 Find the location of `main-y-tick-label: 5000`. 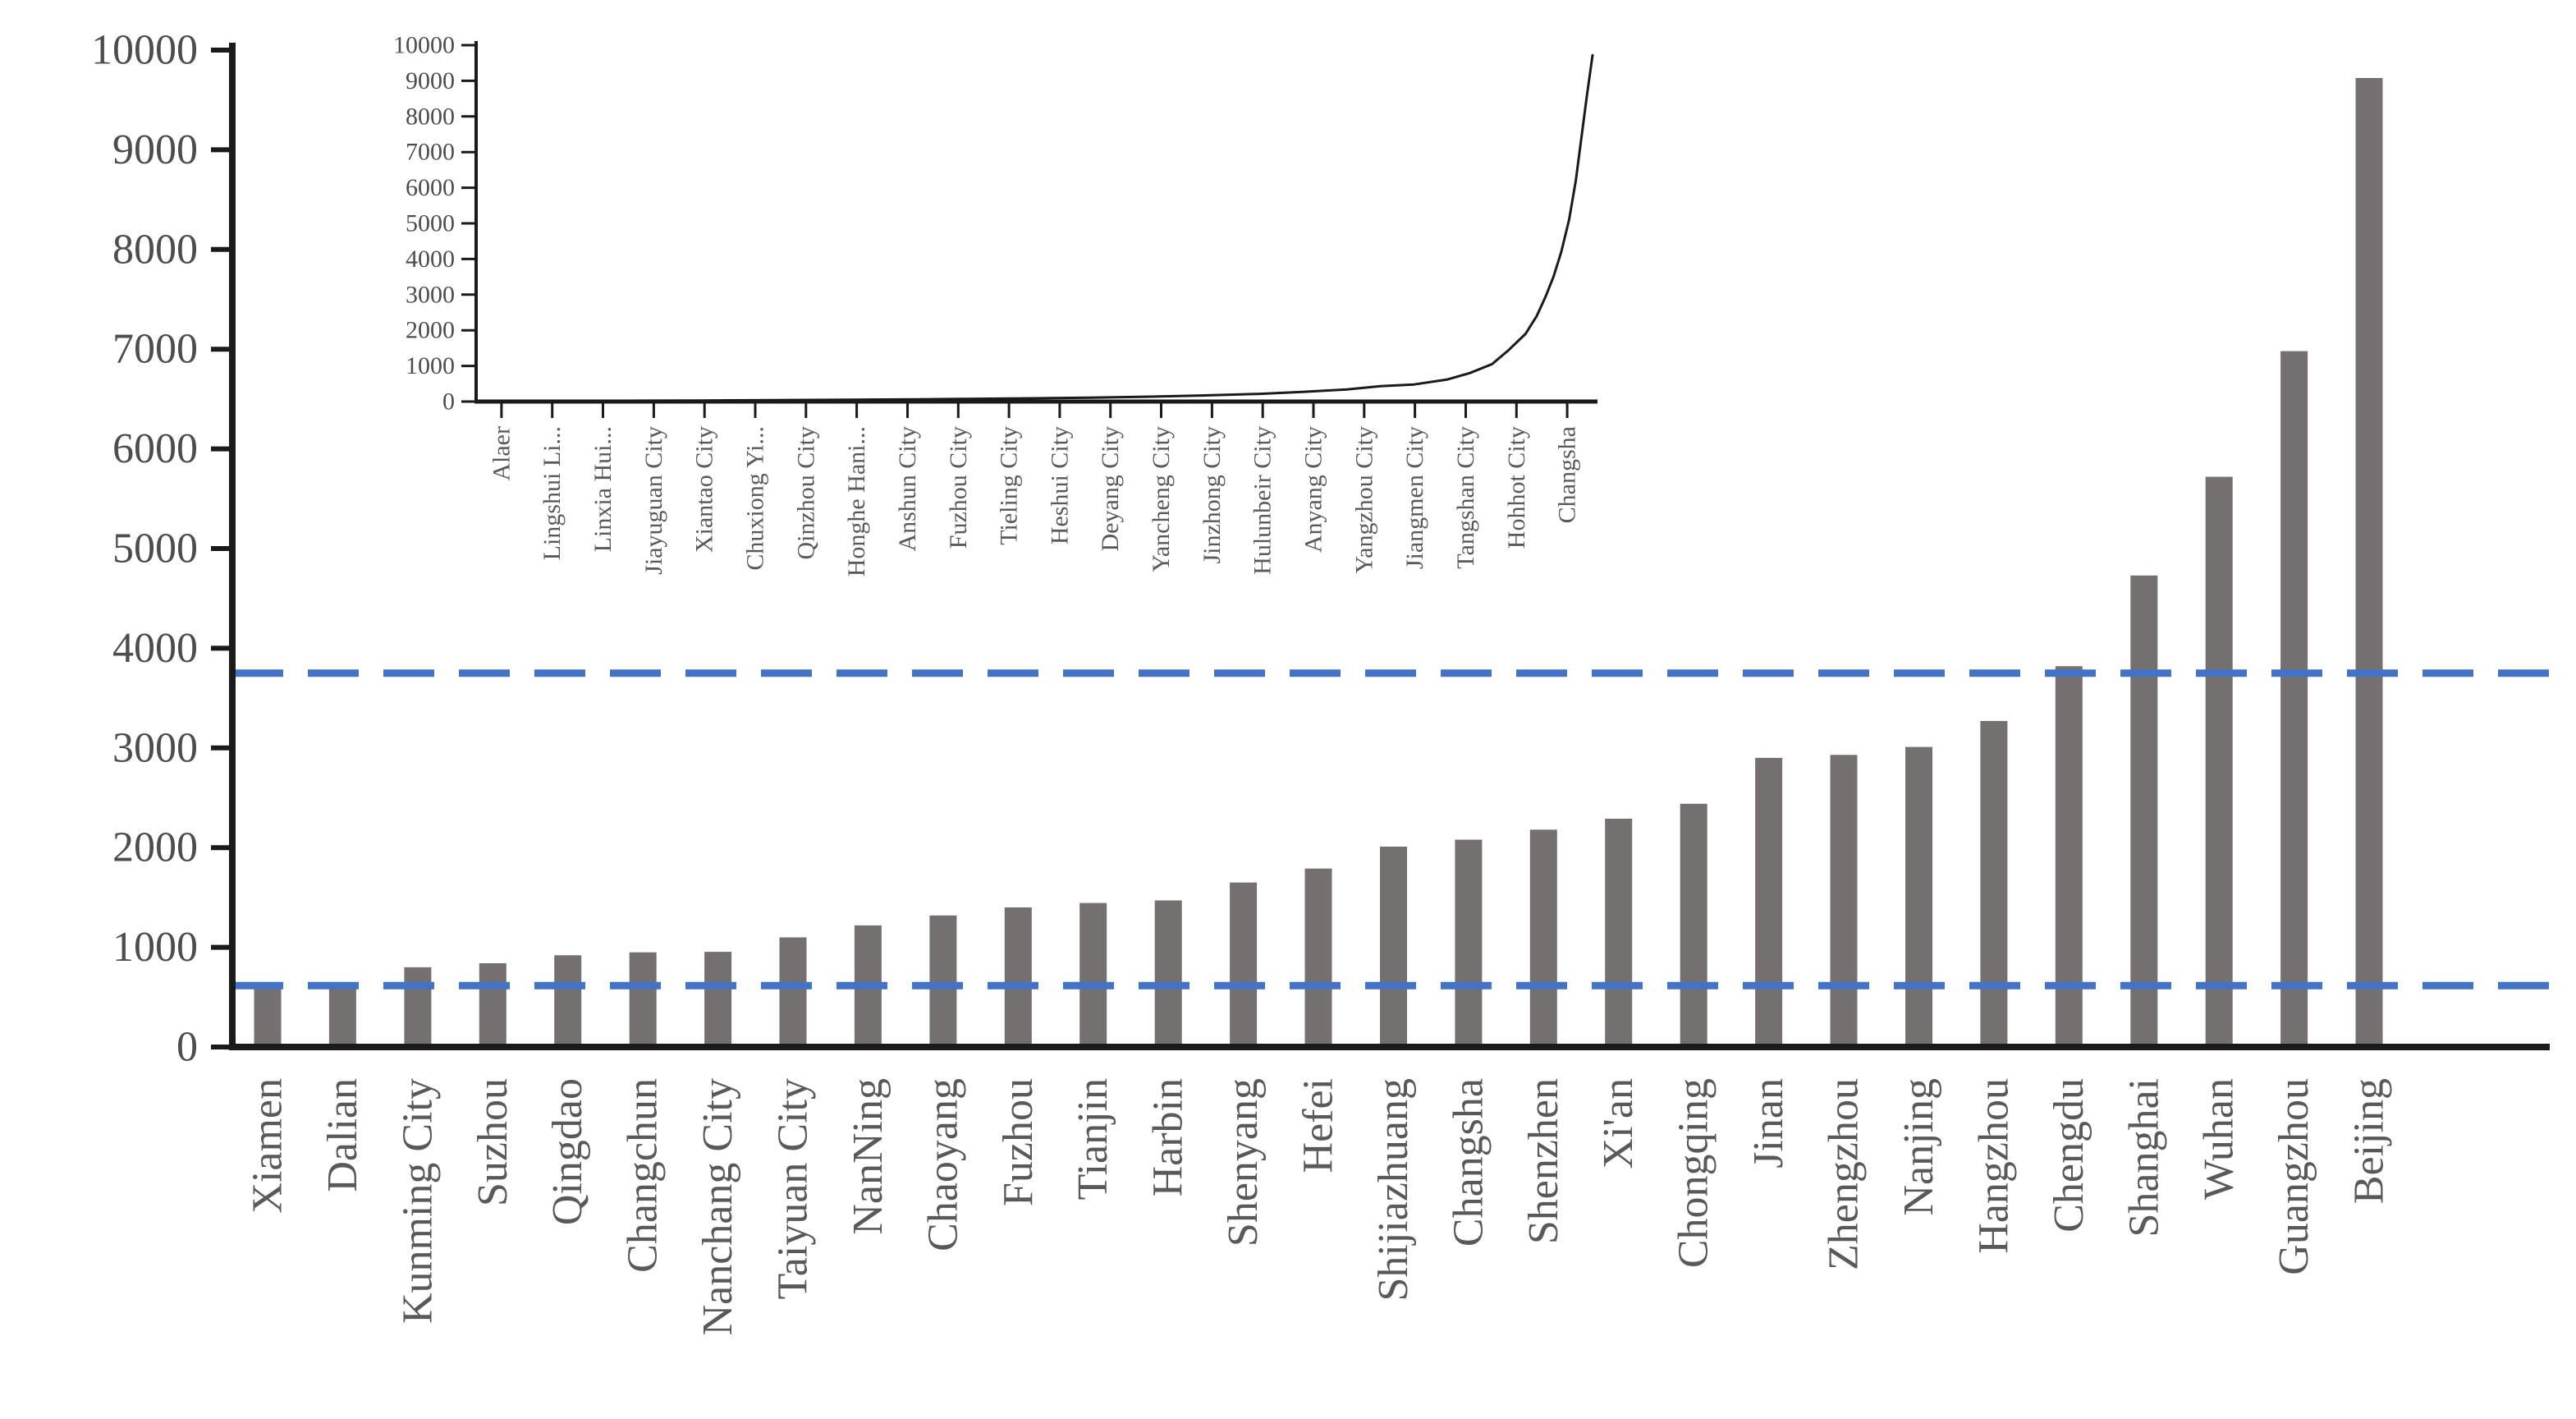

main-y-tick-label: 5000 is located at coordinates (155, 549).